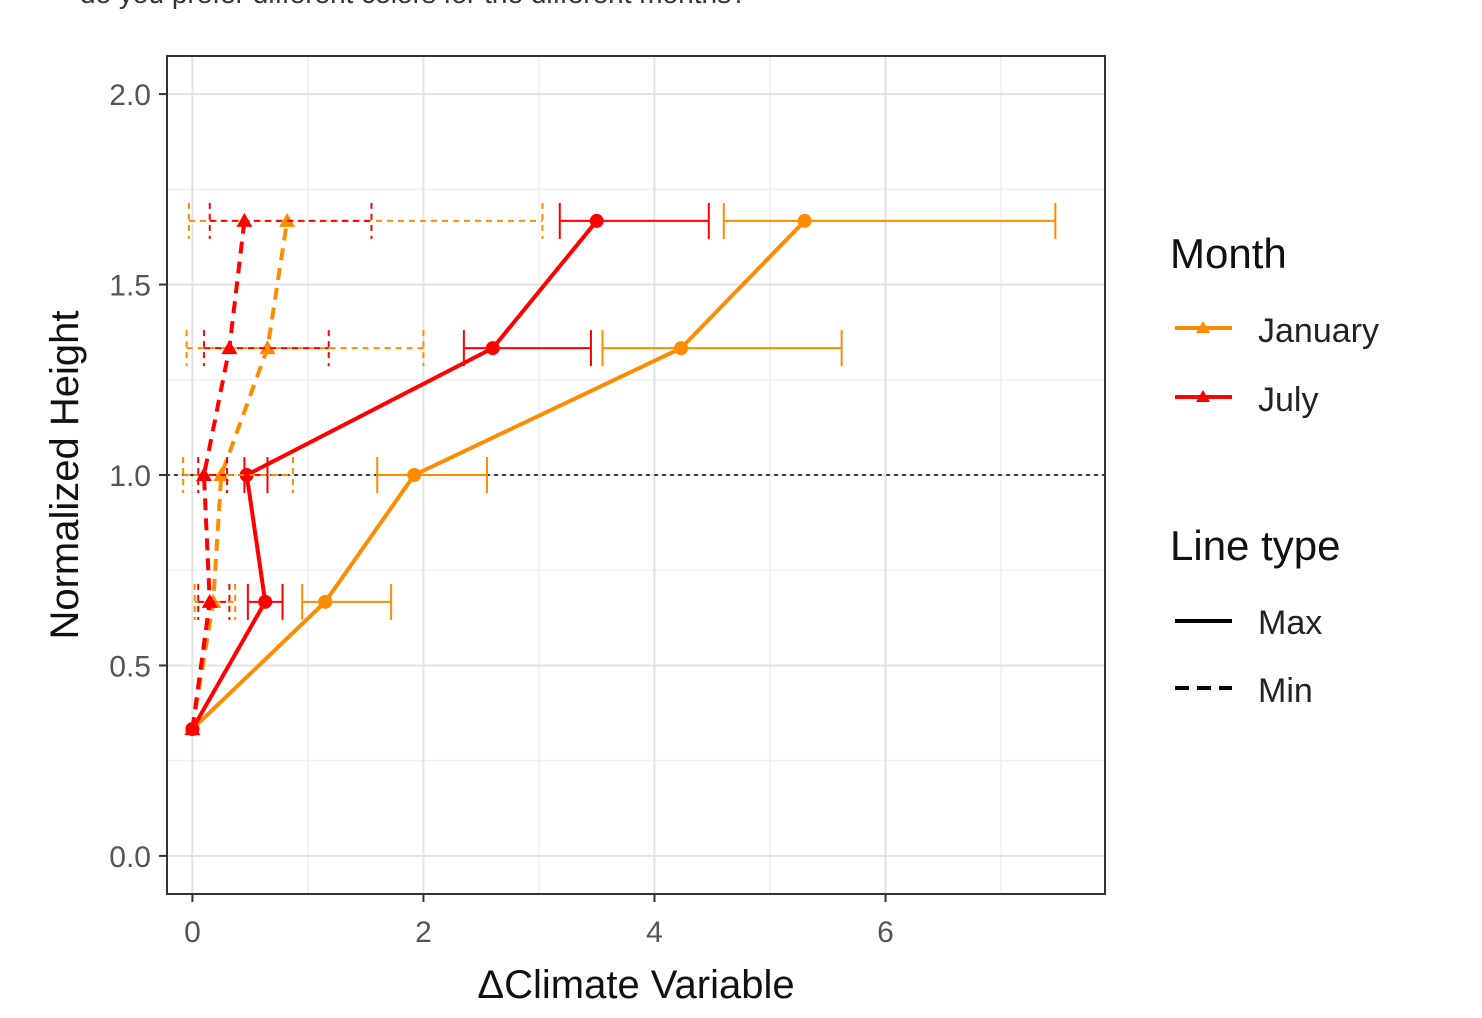  I want to click on legend-item-max: Max, so click(1248, 623).